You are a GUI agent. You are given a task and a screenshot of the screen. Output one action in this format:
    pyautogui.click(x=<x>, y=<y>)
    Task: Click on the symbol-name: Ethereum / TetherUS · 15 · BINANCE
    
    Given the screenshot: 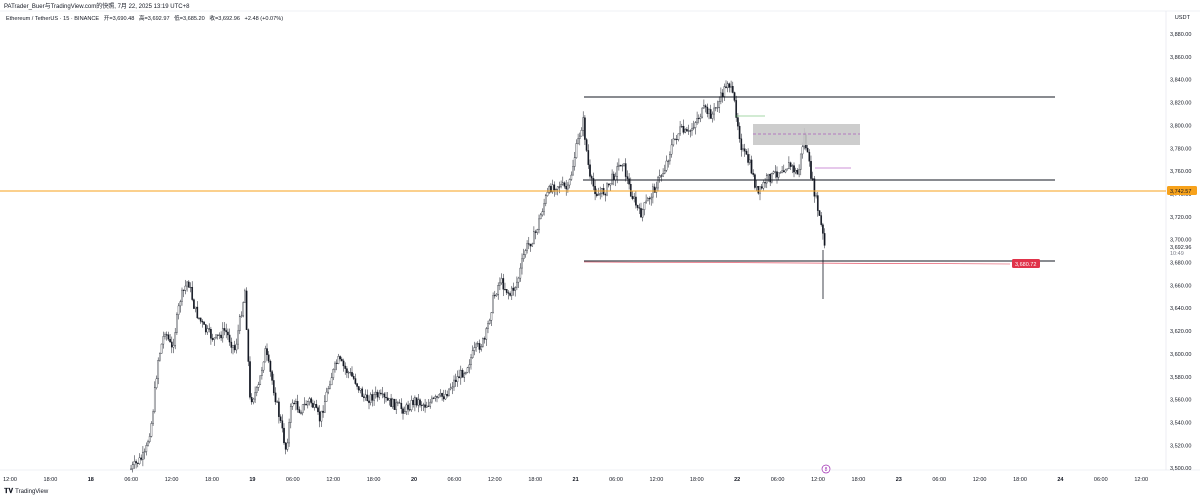 What is the action you would take?
    pyautogui.click(x=53, y=19)
    